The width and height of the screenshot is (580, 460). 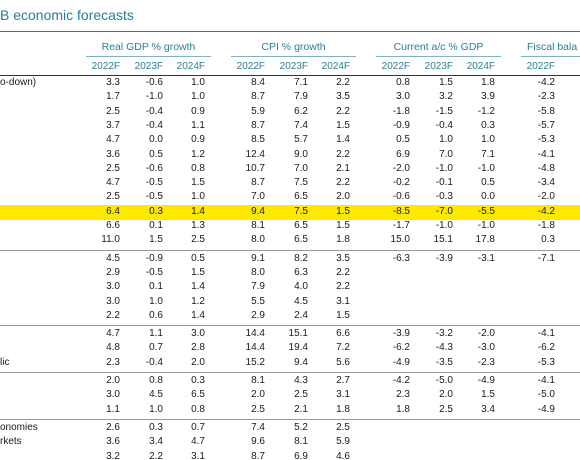 I want to click on cell: 1.8, so click(x=403, y=409).